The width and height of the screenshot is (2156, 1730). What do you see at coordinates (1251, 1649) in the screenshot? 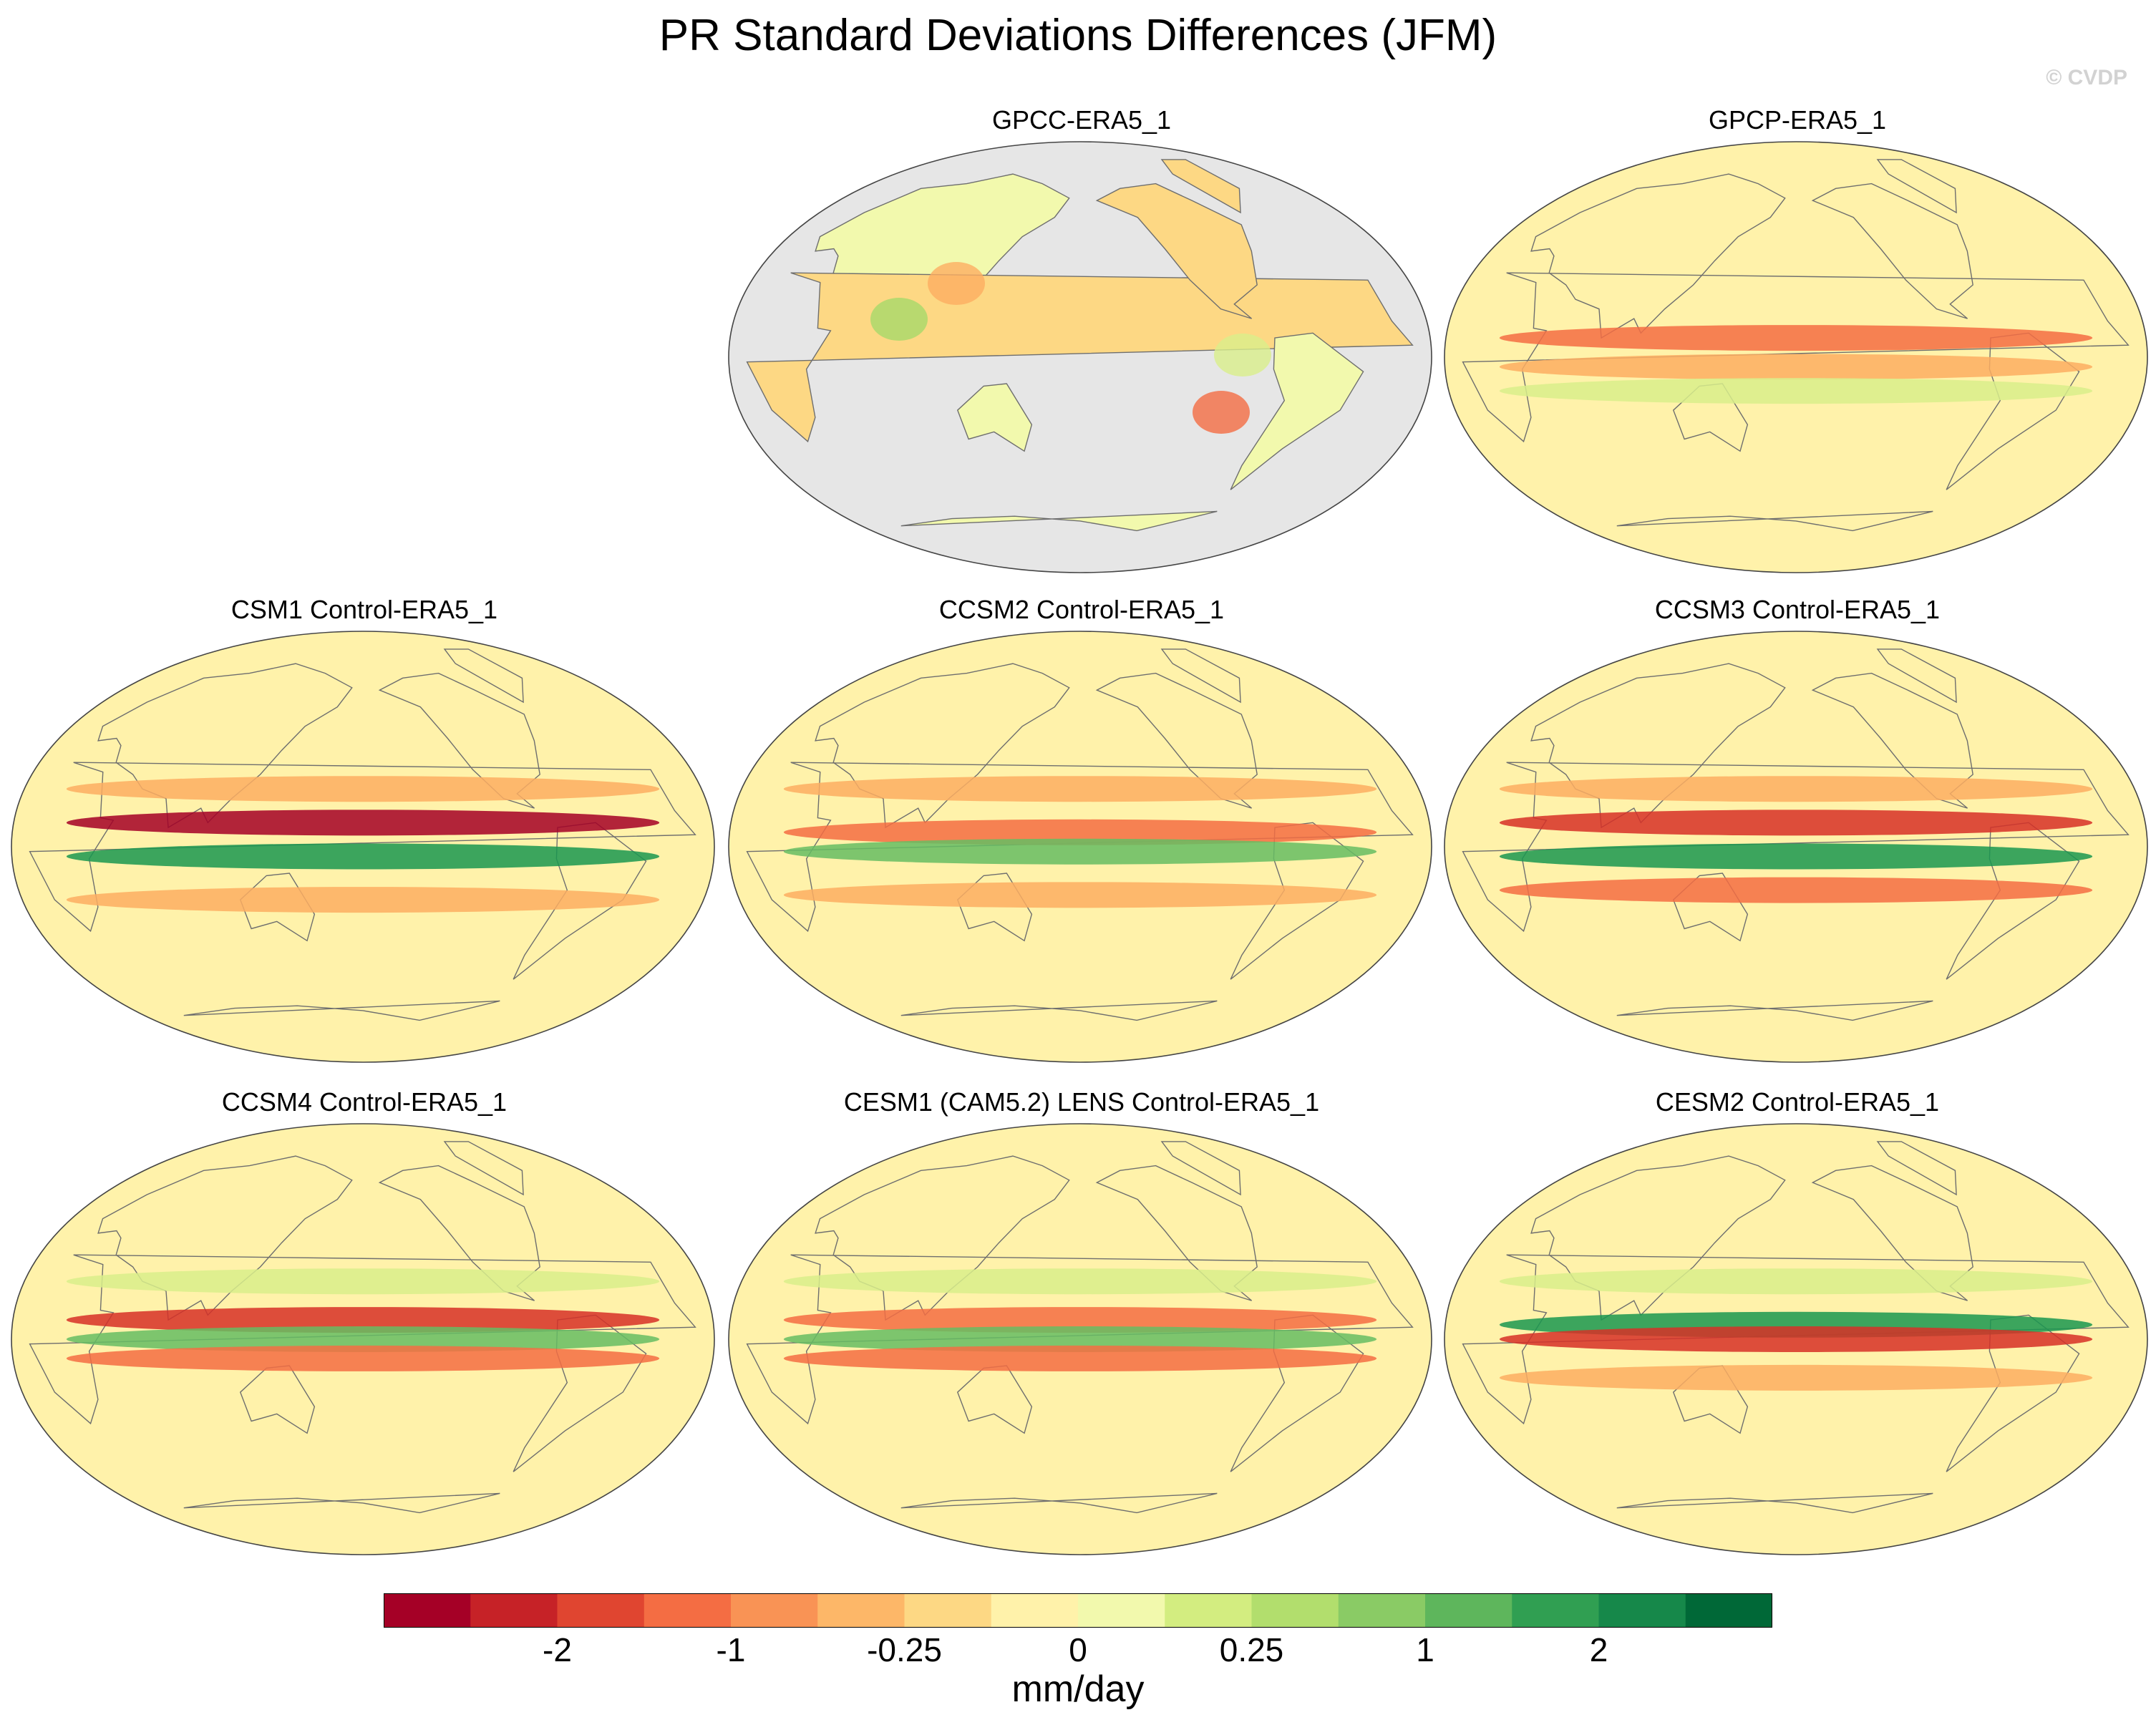
I see `colorbar-tick-label: 0.25` at bounding box center [1251, 1649].